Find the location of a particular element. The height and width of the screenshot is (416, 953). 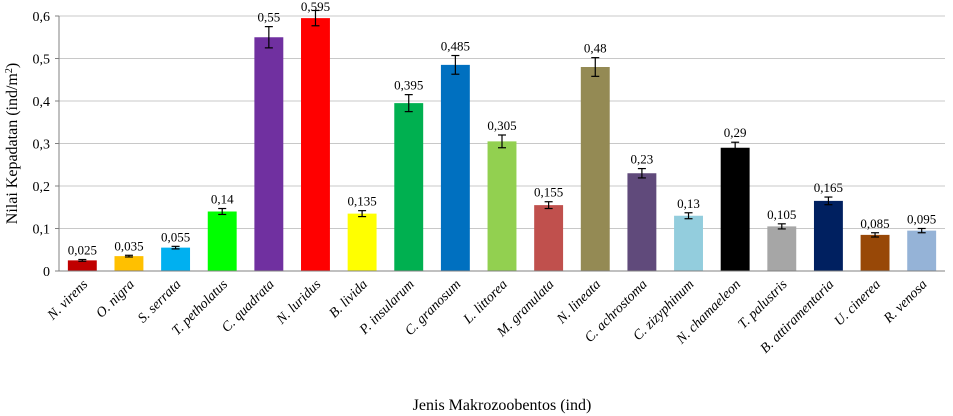

x-tick-label: N. virens is located at coordinates (67, 300).